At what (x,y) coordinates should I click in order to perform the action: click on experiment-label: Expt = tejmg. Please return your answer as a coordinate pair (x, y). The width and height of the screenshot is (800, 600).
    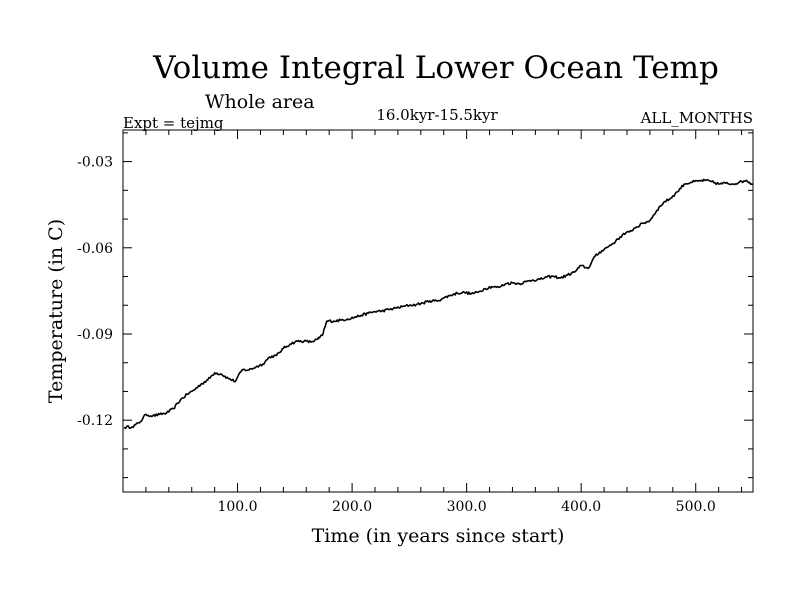
    Looking at the image, I should click on (173, 123).